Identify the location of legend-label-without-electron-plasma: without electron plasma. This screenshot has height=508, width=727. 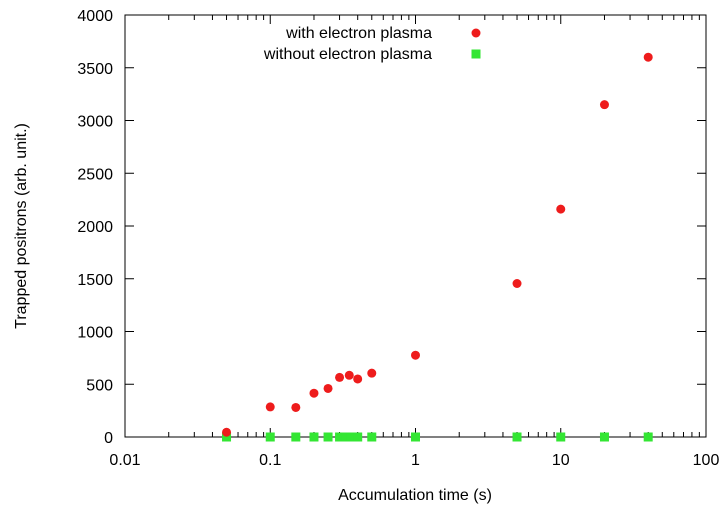
(347, 54).